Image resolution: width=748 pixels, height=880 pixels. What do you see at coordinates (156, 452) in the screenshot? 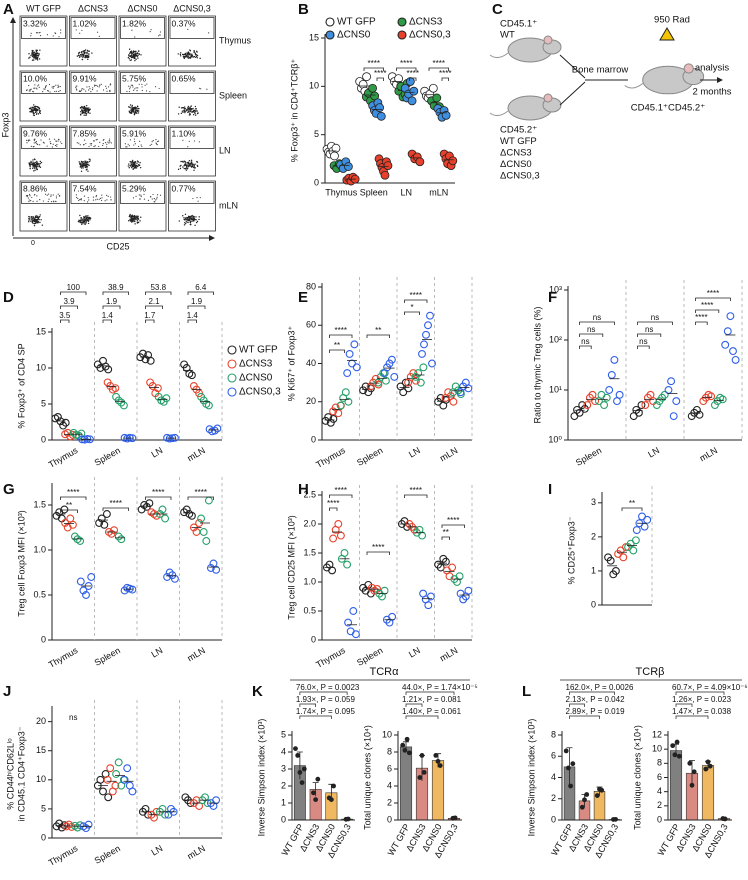
I see `x-tick-label: LN` at bounding box center [156, 452].